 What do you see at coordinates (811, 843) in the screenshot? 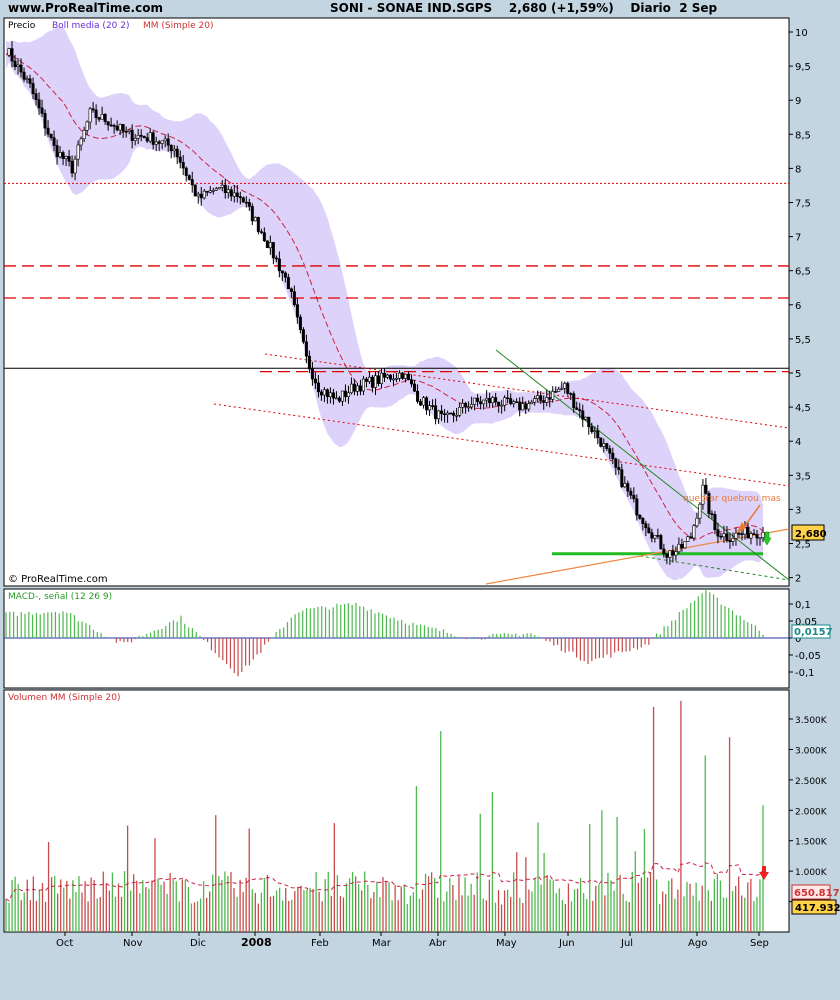
I see `volume-tick-label: 1.500K` at bounding box center [811, 843].